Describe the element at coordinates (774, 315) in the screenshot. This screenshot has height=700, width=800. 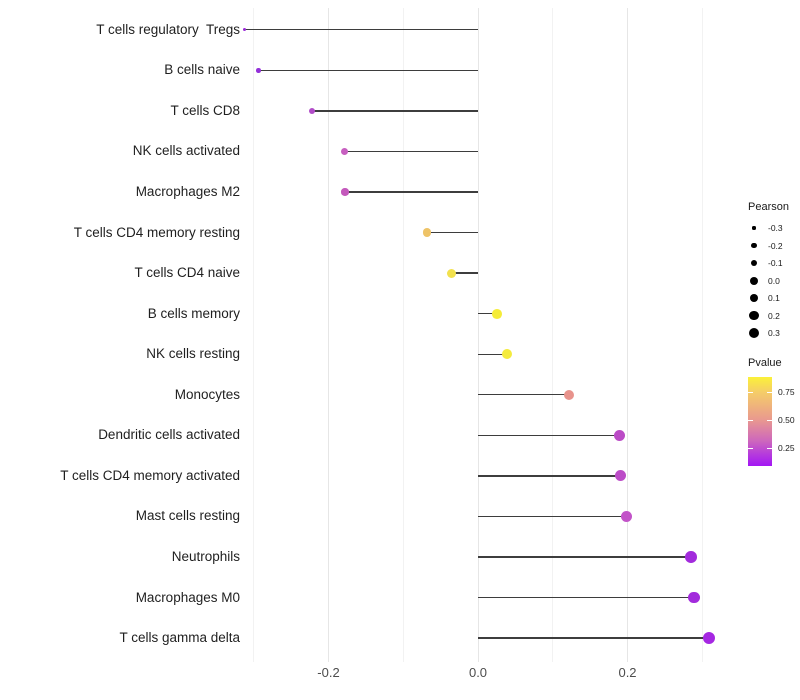
I see `size-legend-label: 0.2` at that location.